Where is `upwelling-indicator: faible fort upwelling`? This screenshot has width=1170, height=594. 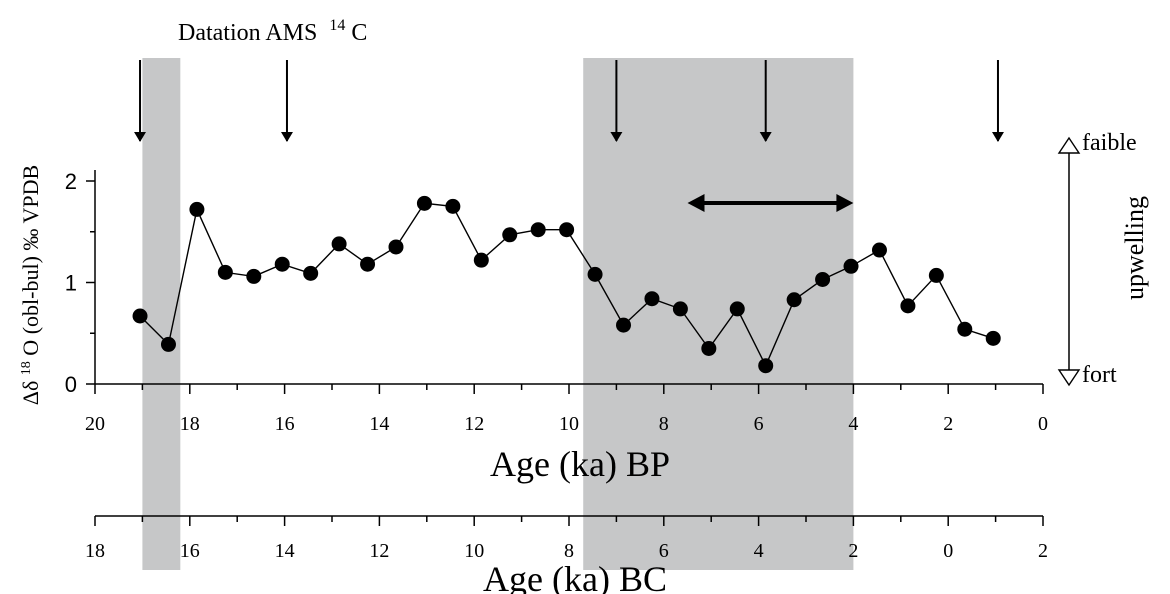 upwelling-indicator: faible fort upwelling is located at coordinates (1103, 259).